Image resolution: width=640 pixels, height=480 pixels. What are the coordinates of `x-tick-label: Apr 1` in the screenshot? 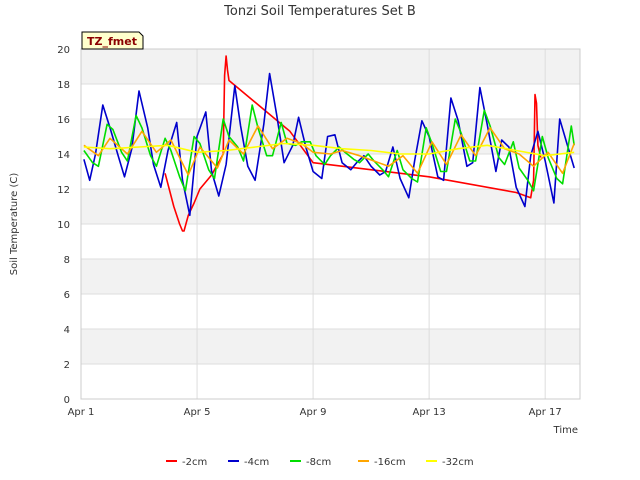 It's located at (81, 412).